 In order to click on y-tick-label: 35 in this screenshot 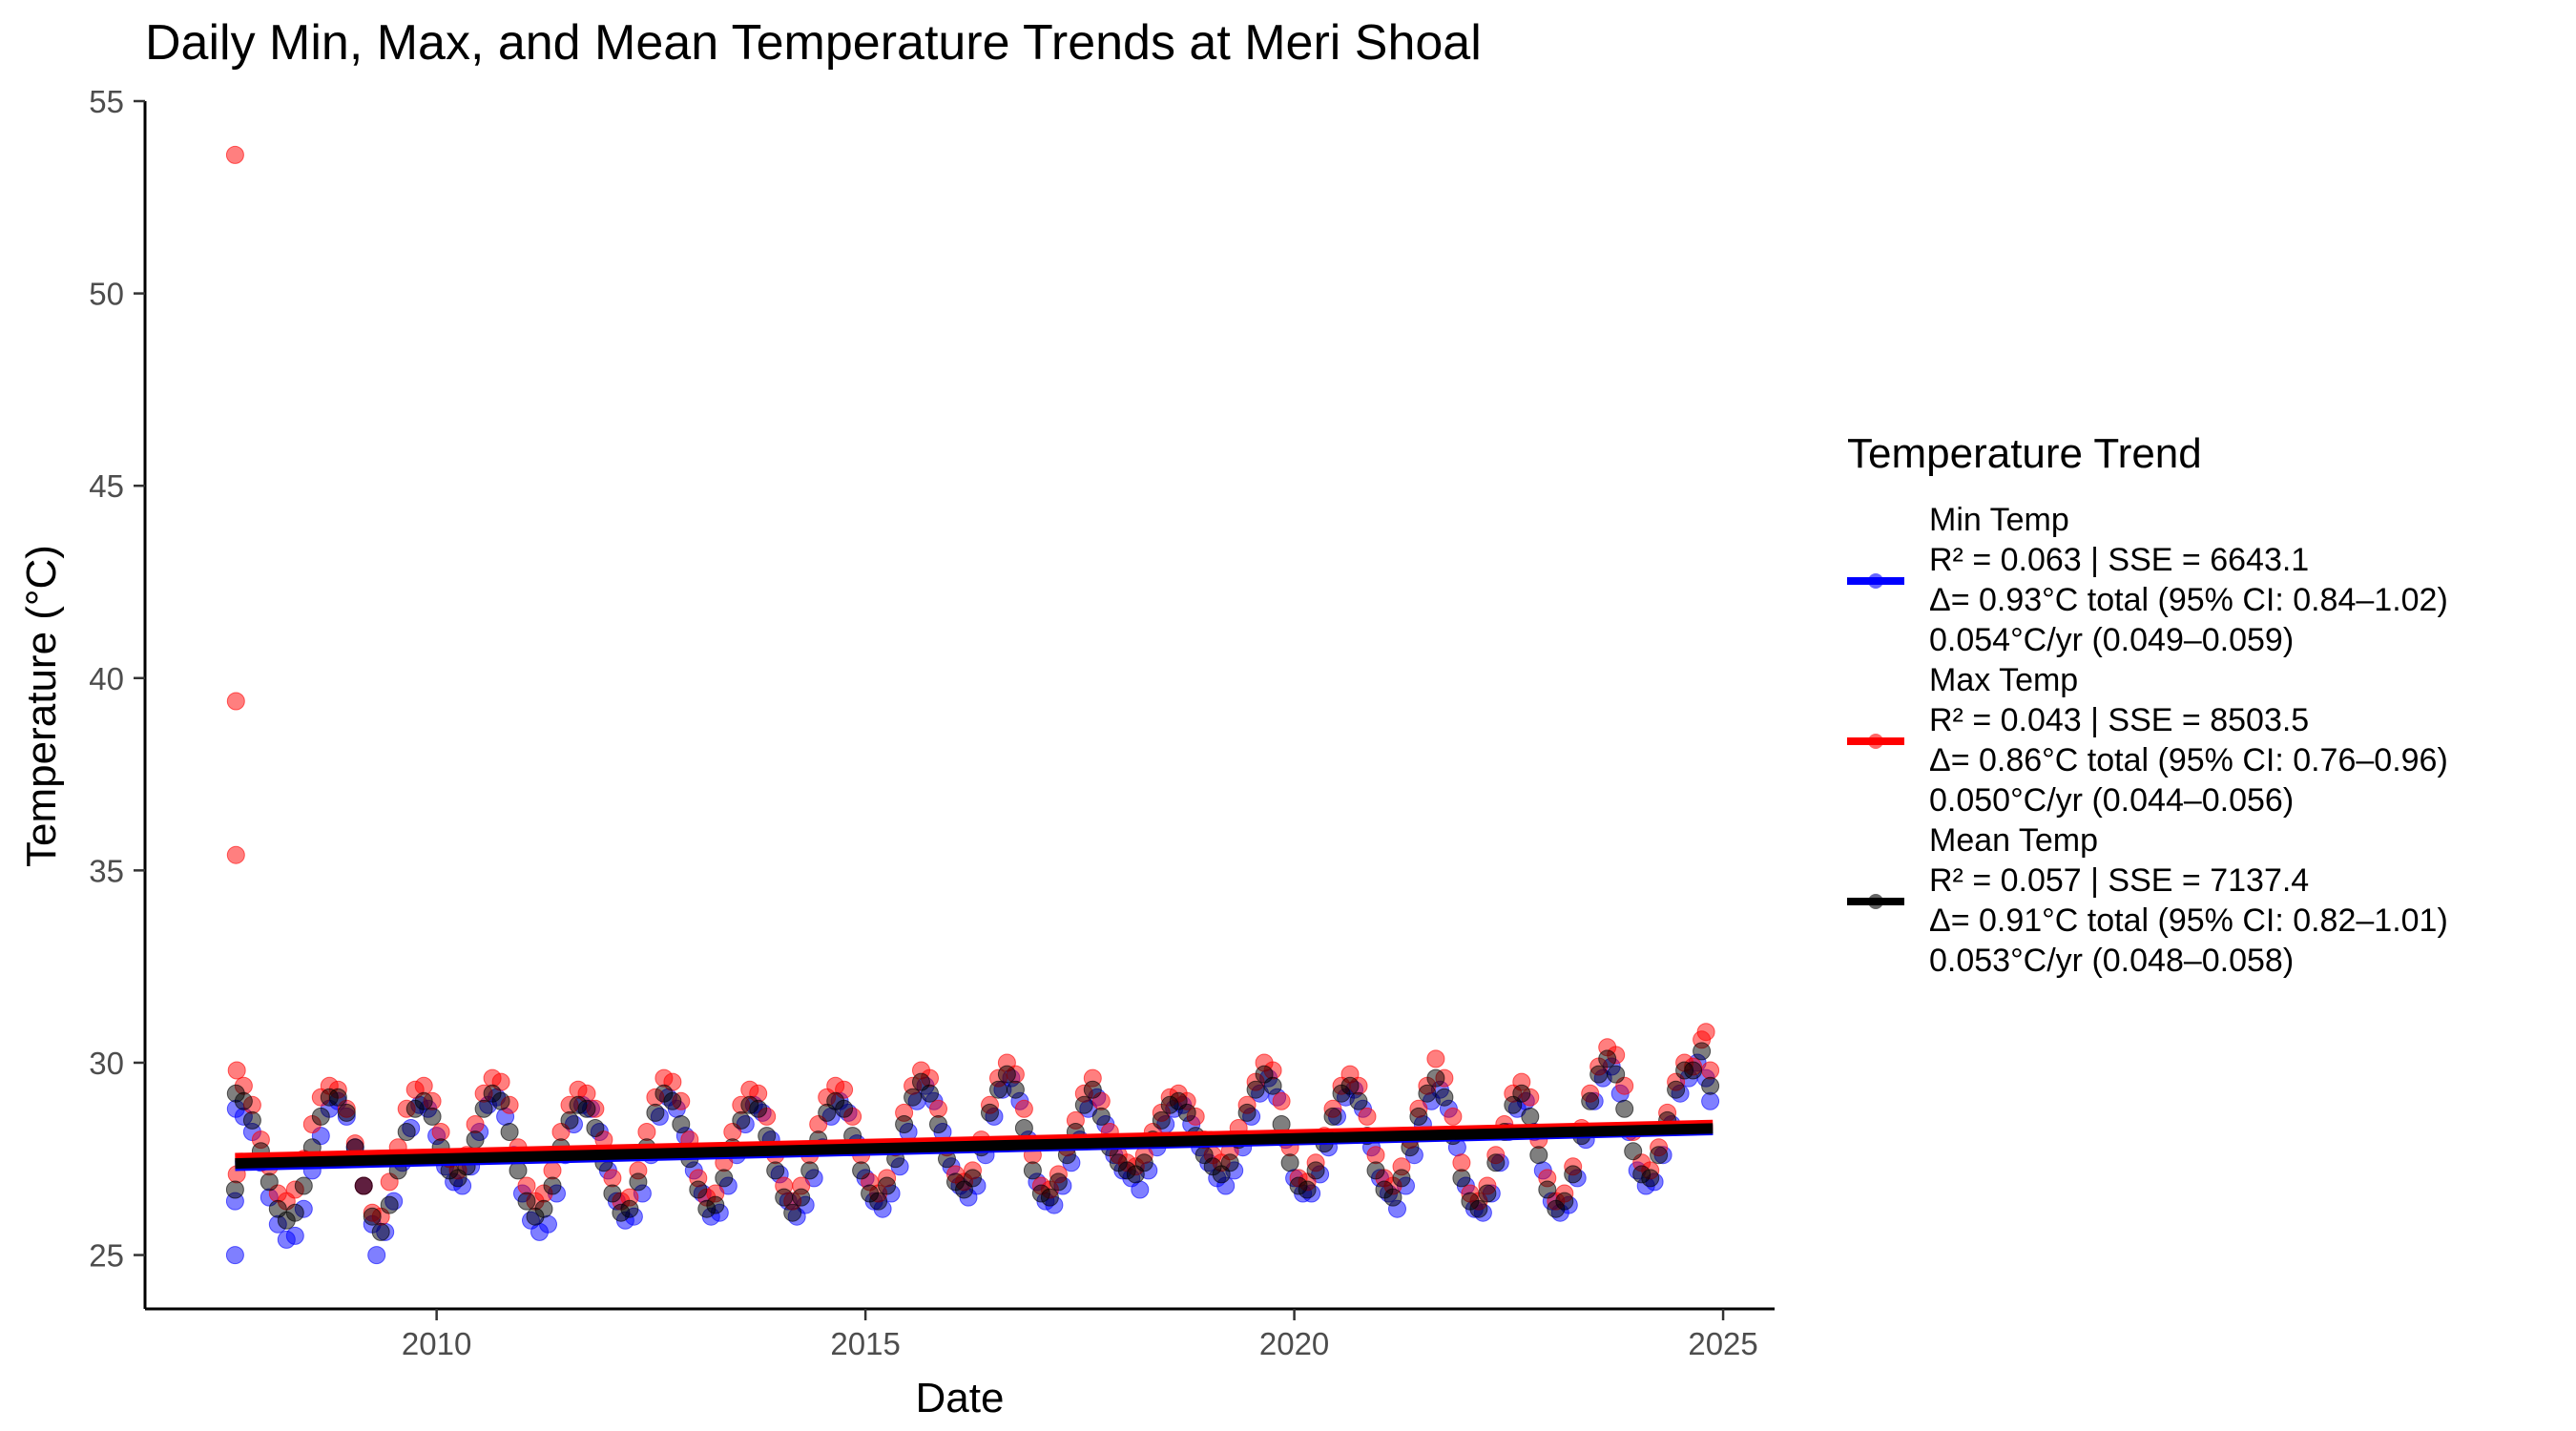, I will do `click(106, 871)`.